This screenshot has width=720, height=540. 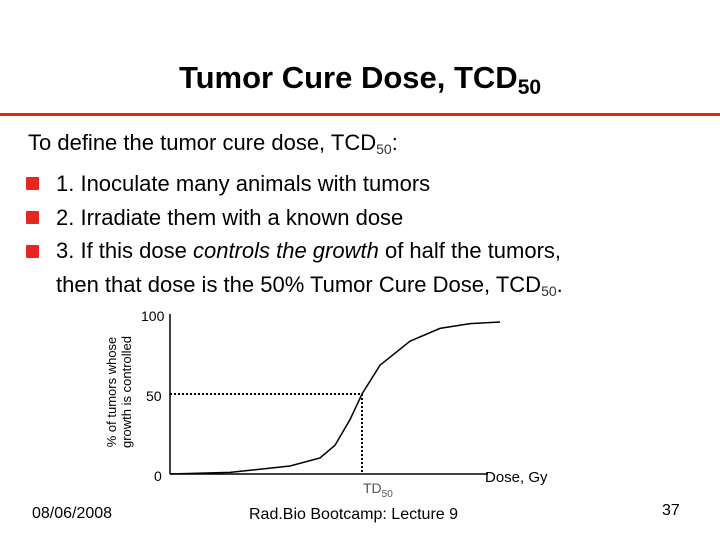 I want to click on intro-subscript: 50, so click(x=384, y=149).